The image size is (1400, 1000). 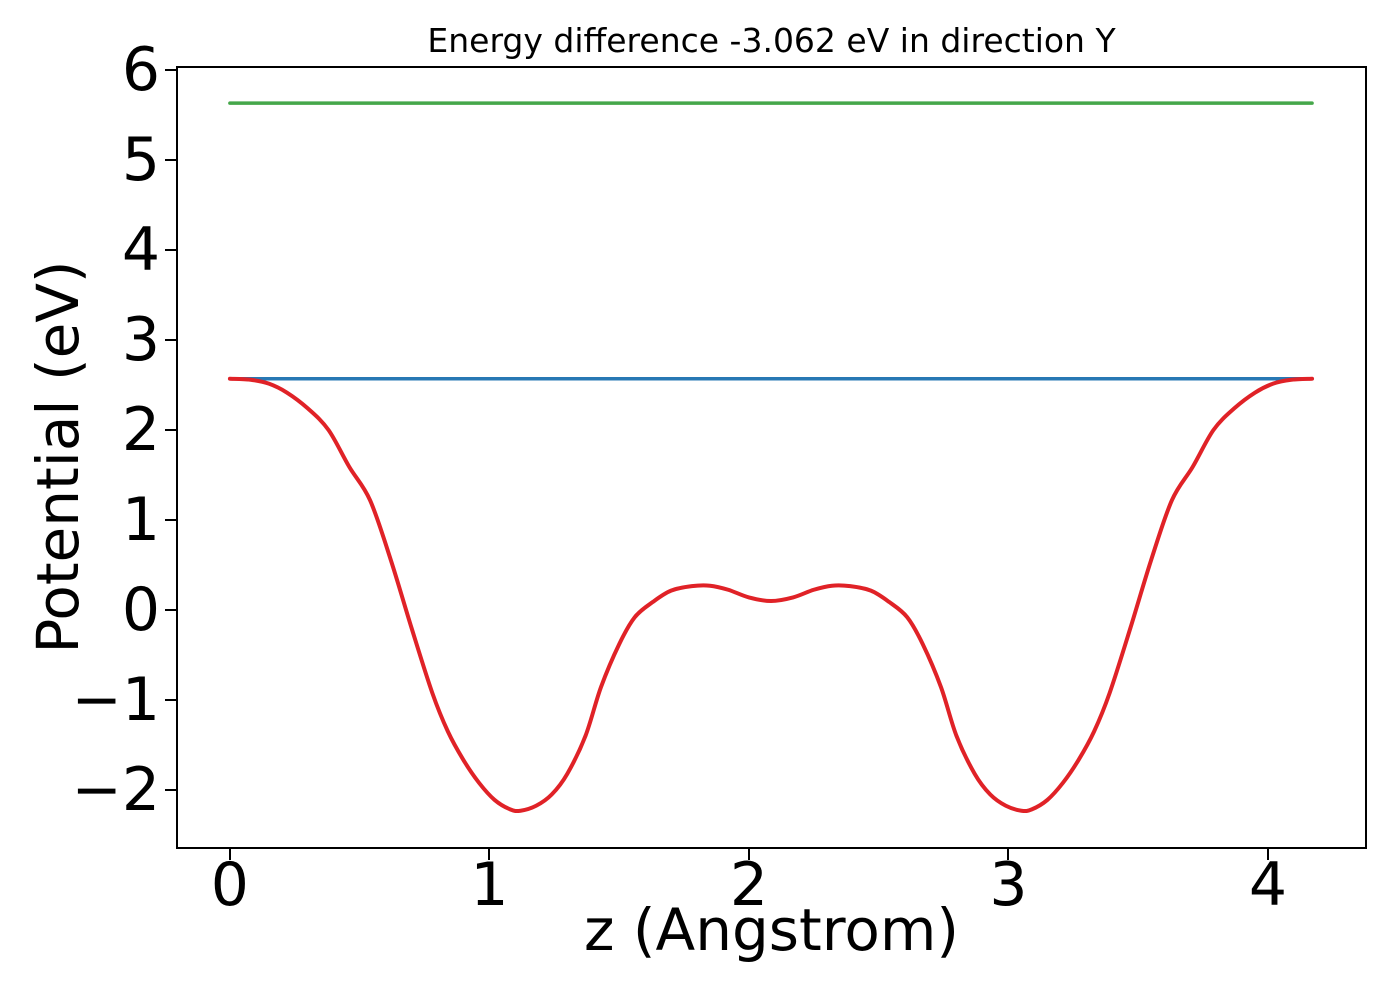 I want to click on x-axis-label: z (Angstrom), so click(x=771, y=930).